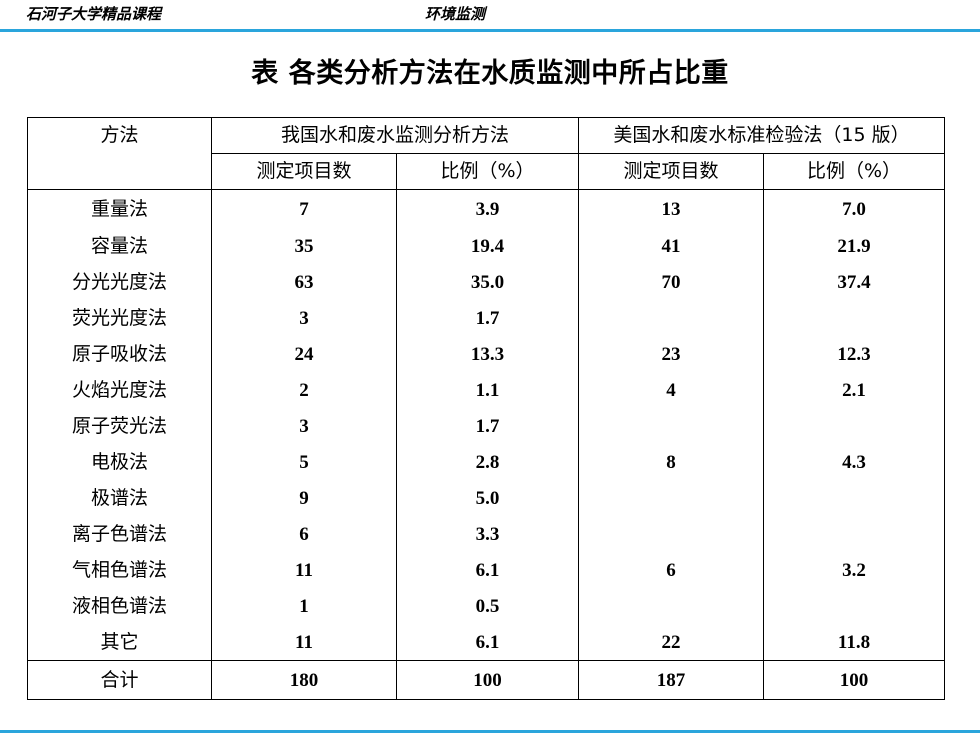 The height and width of the screenshot is (735, 980). What do you see at coordinates (854, 680) in the screenshot?
I see `total-us-ratio: 100` at bounding box center [854, 680].